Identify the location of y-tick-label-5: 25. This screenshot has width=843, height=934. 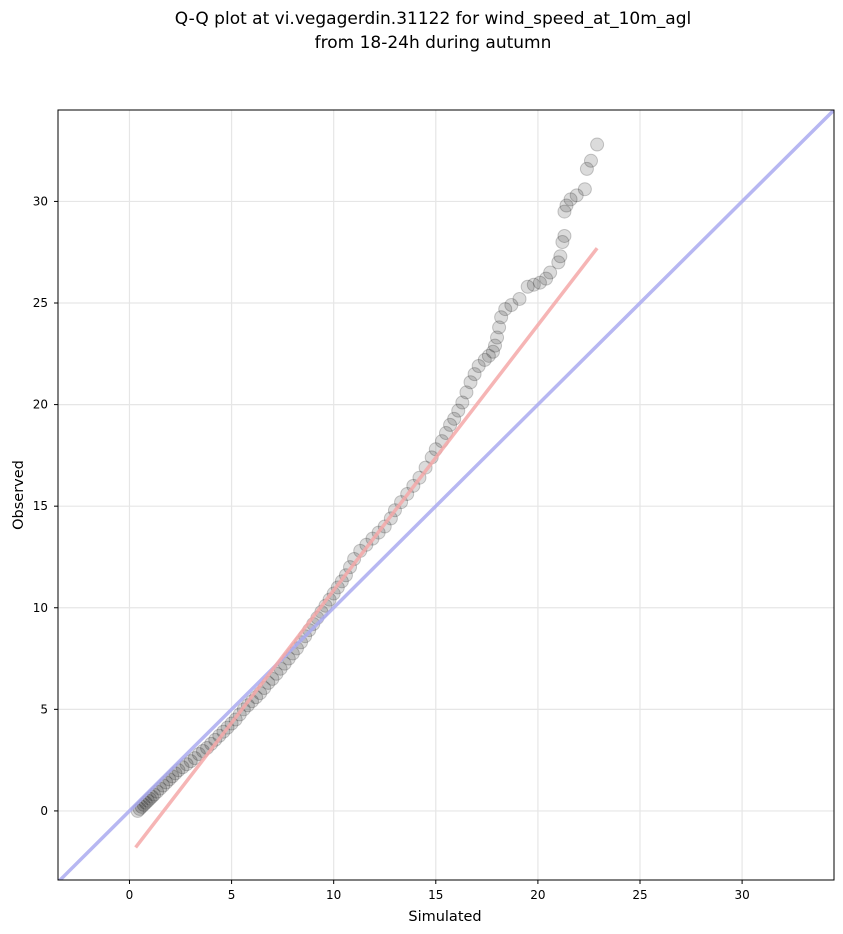
(40, 303).